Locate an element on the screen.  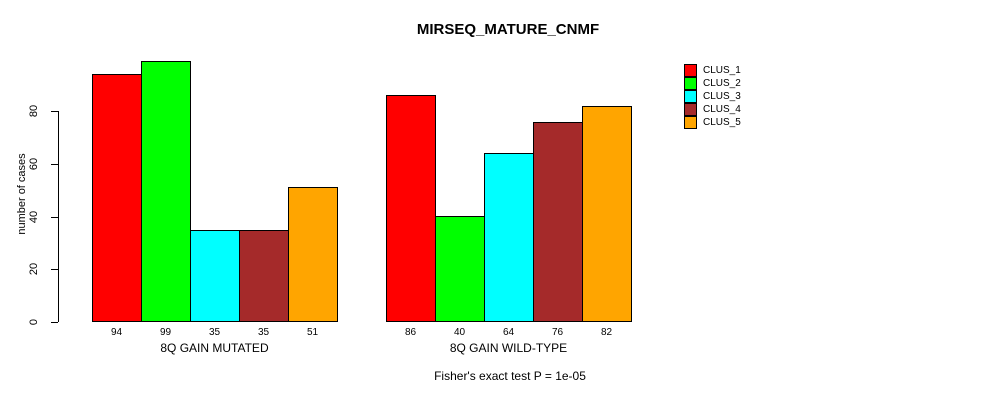
y-tick-label: 0 is located at coordinates (34, 322).